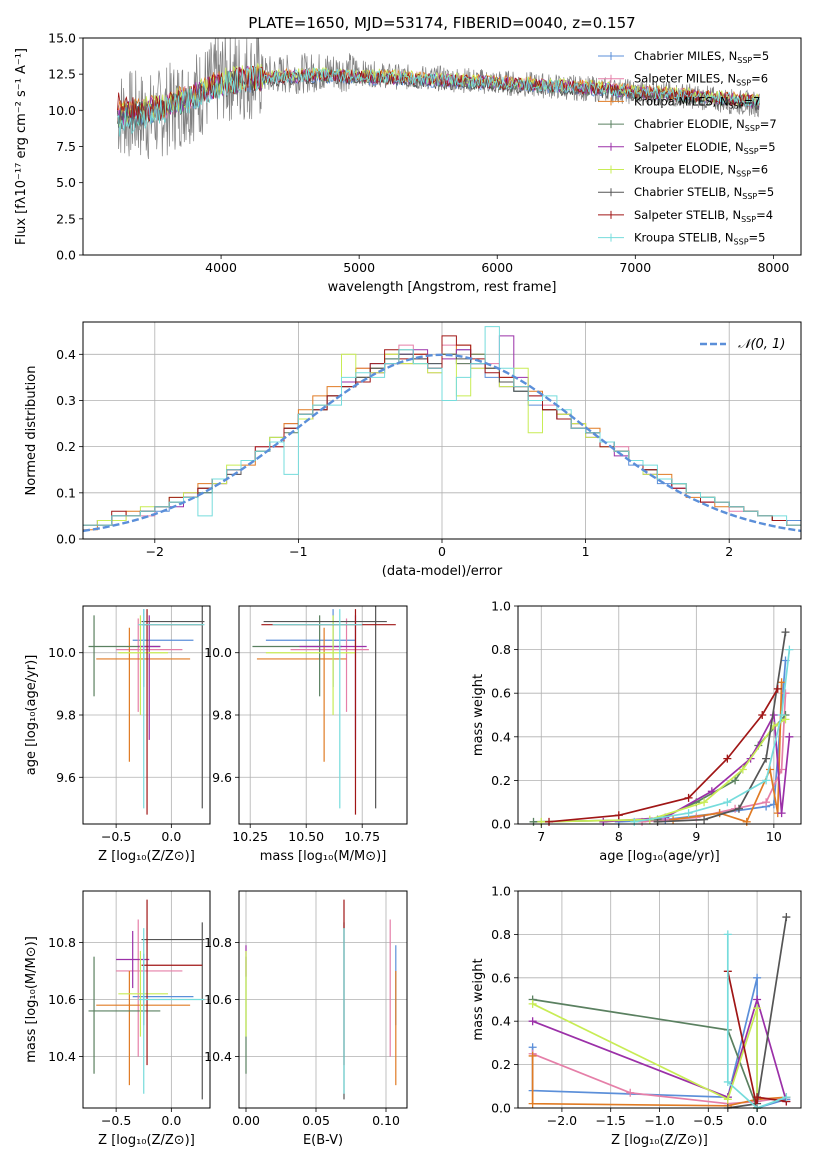 This screenshot has height=1170, width=819. I want to click on legend-entry: Salpeter STELIB, NSSP=4, so click(703, 216).